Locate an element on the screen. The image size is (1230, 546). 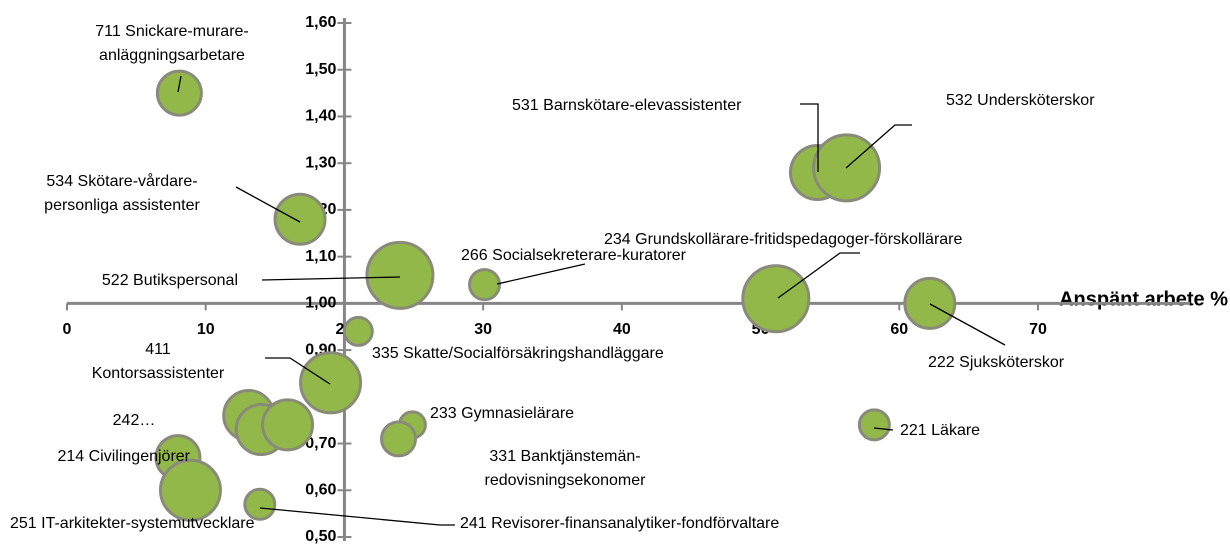
y-tick-label: 1,60 is located at coordinates (320, 22).